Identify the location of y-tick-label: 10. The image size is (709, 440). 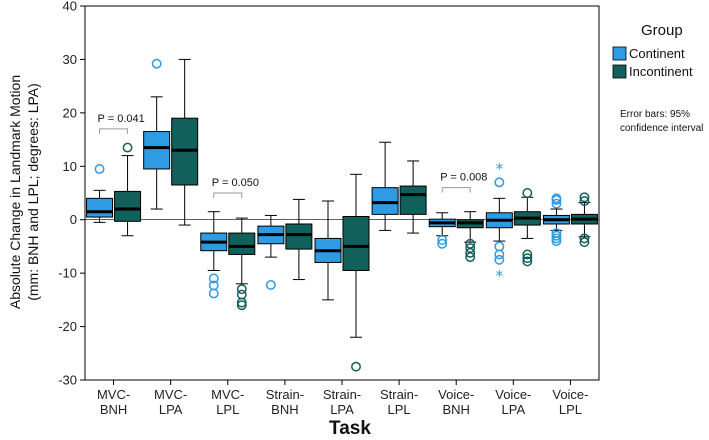
(70, 166).